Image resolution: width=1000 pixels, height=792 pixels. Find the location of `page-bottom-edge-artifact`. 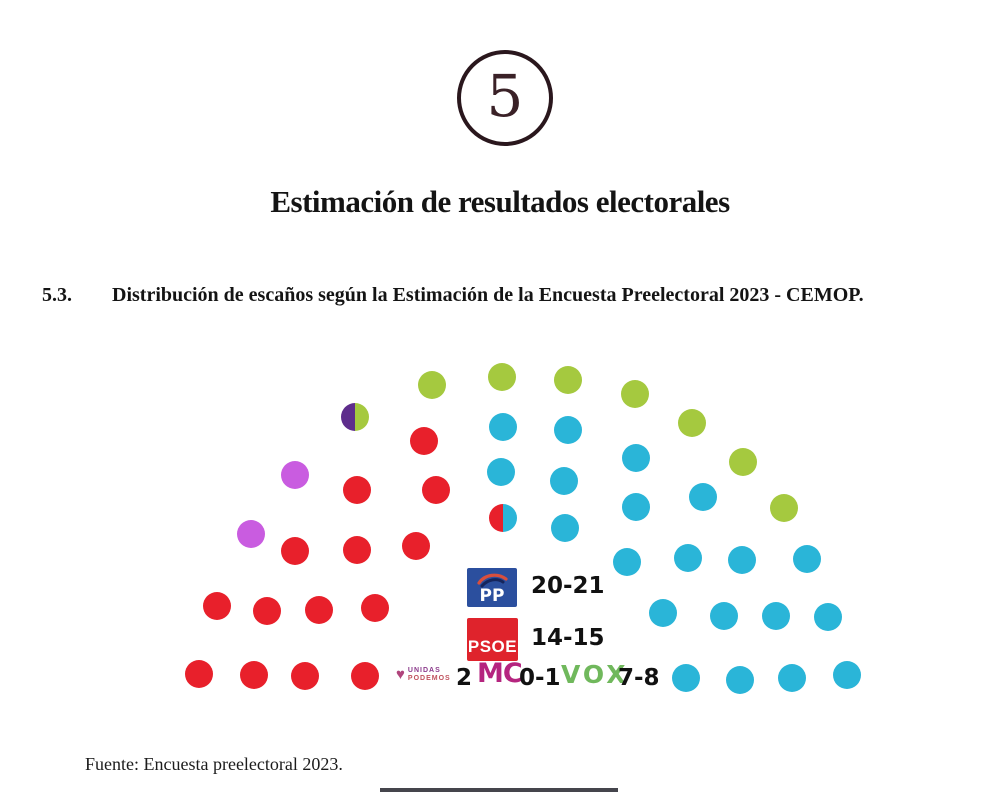

page-bottom-edge-artifact is located at coordinates (499, 790).